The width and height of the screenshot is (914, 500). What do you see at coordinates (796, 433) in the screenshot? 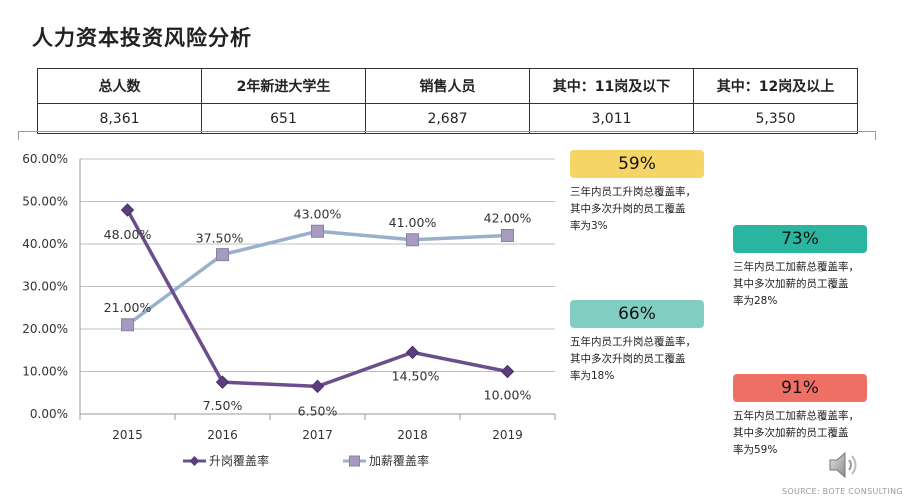
I see `stat-5yr-raise-desc: 五年内员工加薪总覆盖率， 其中多次加薪的员工覆盖 率为59%` at bounding box center [796, 433].